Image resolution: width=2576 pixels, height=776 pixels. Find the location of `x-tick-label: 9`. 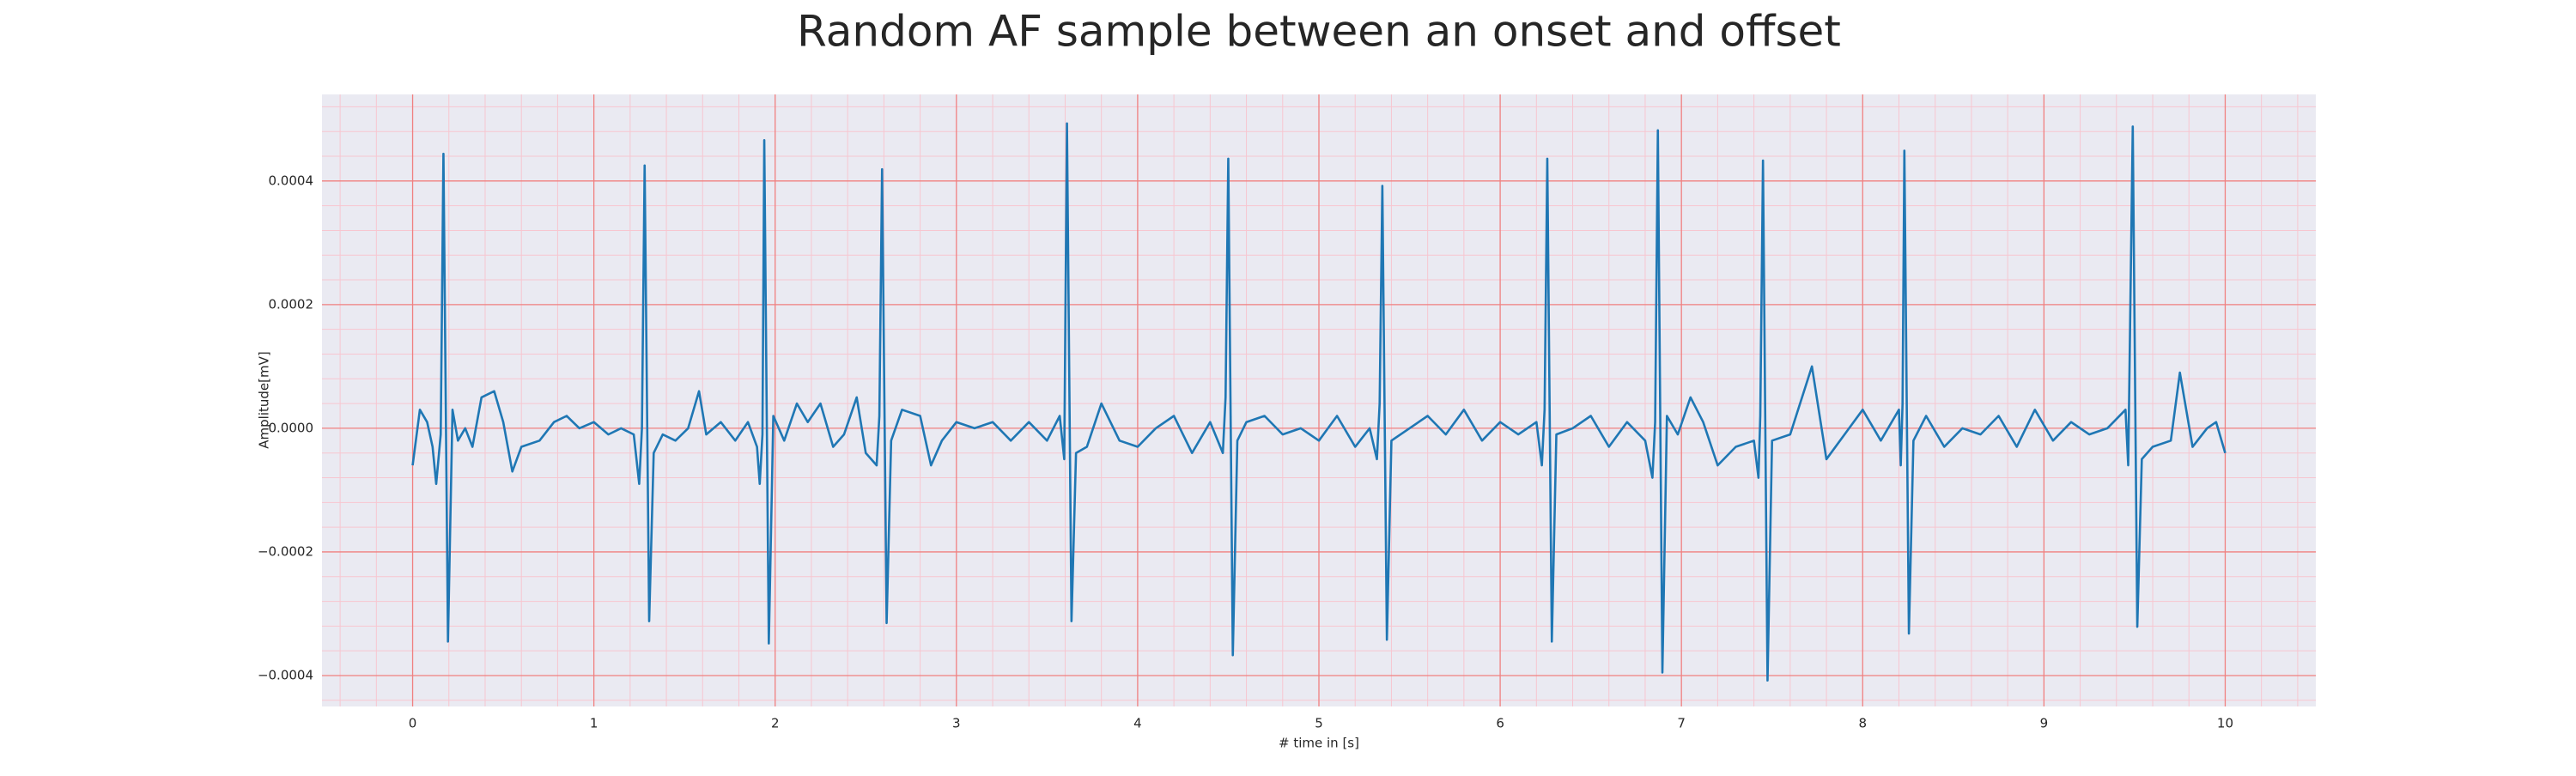

x-tick-label: 9 is located at coordinates (2045, 723).